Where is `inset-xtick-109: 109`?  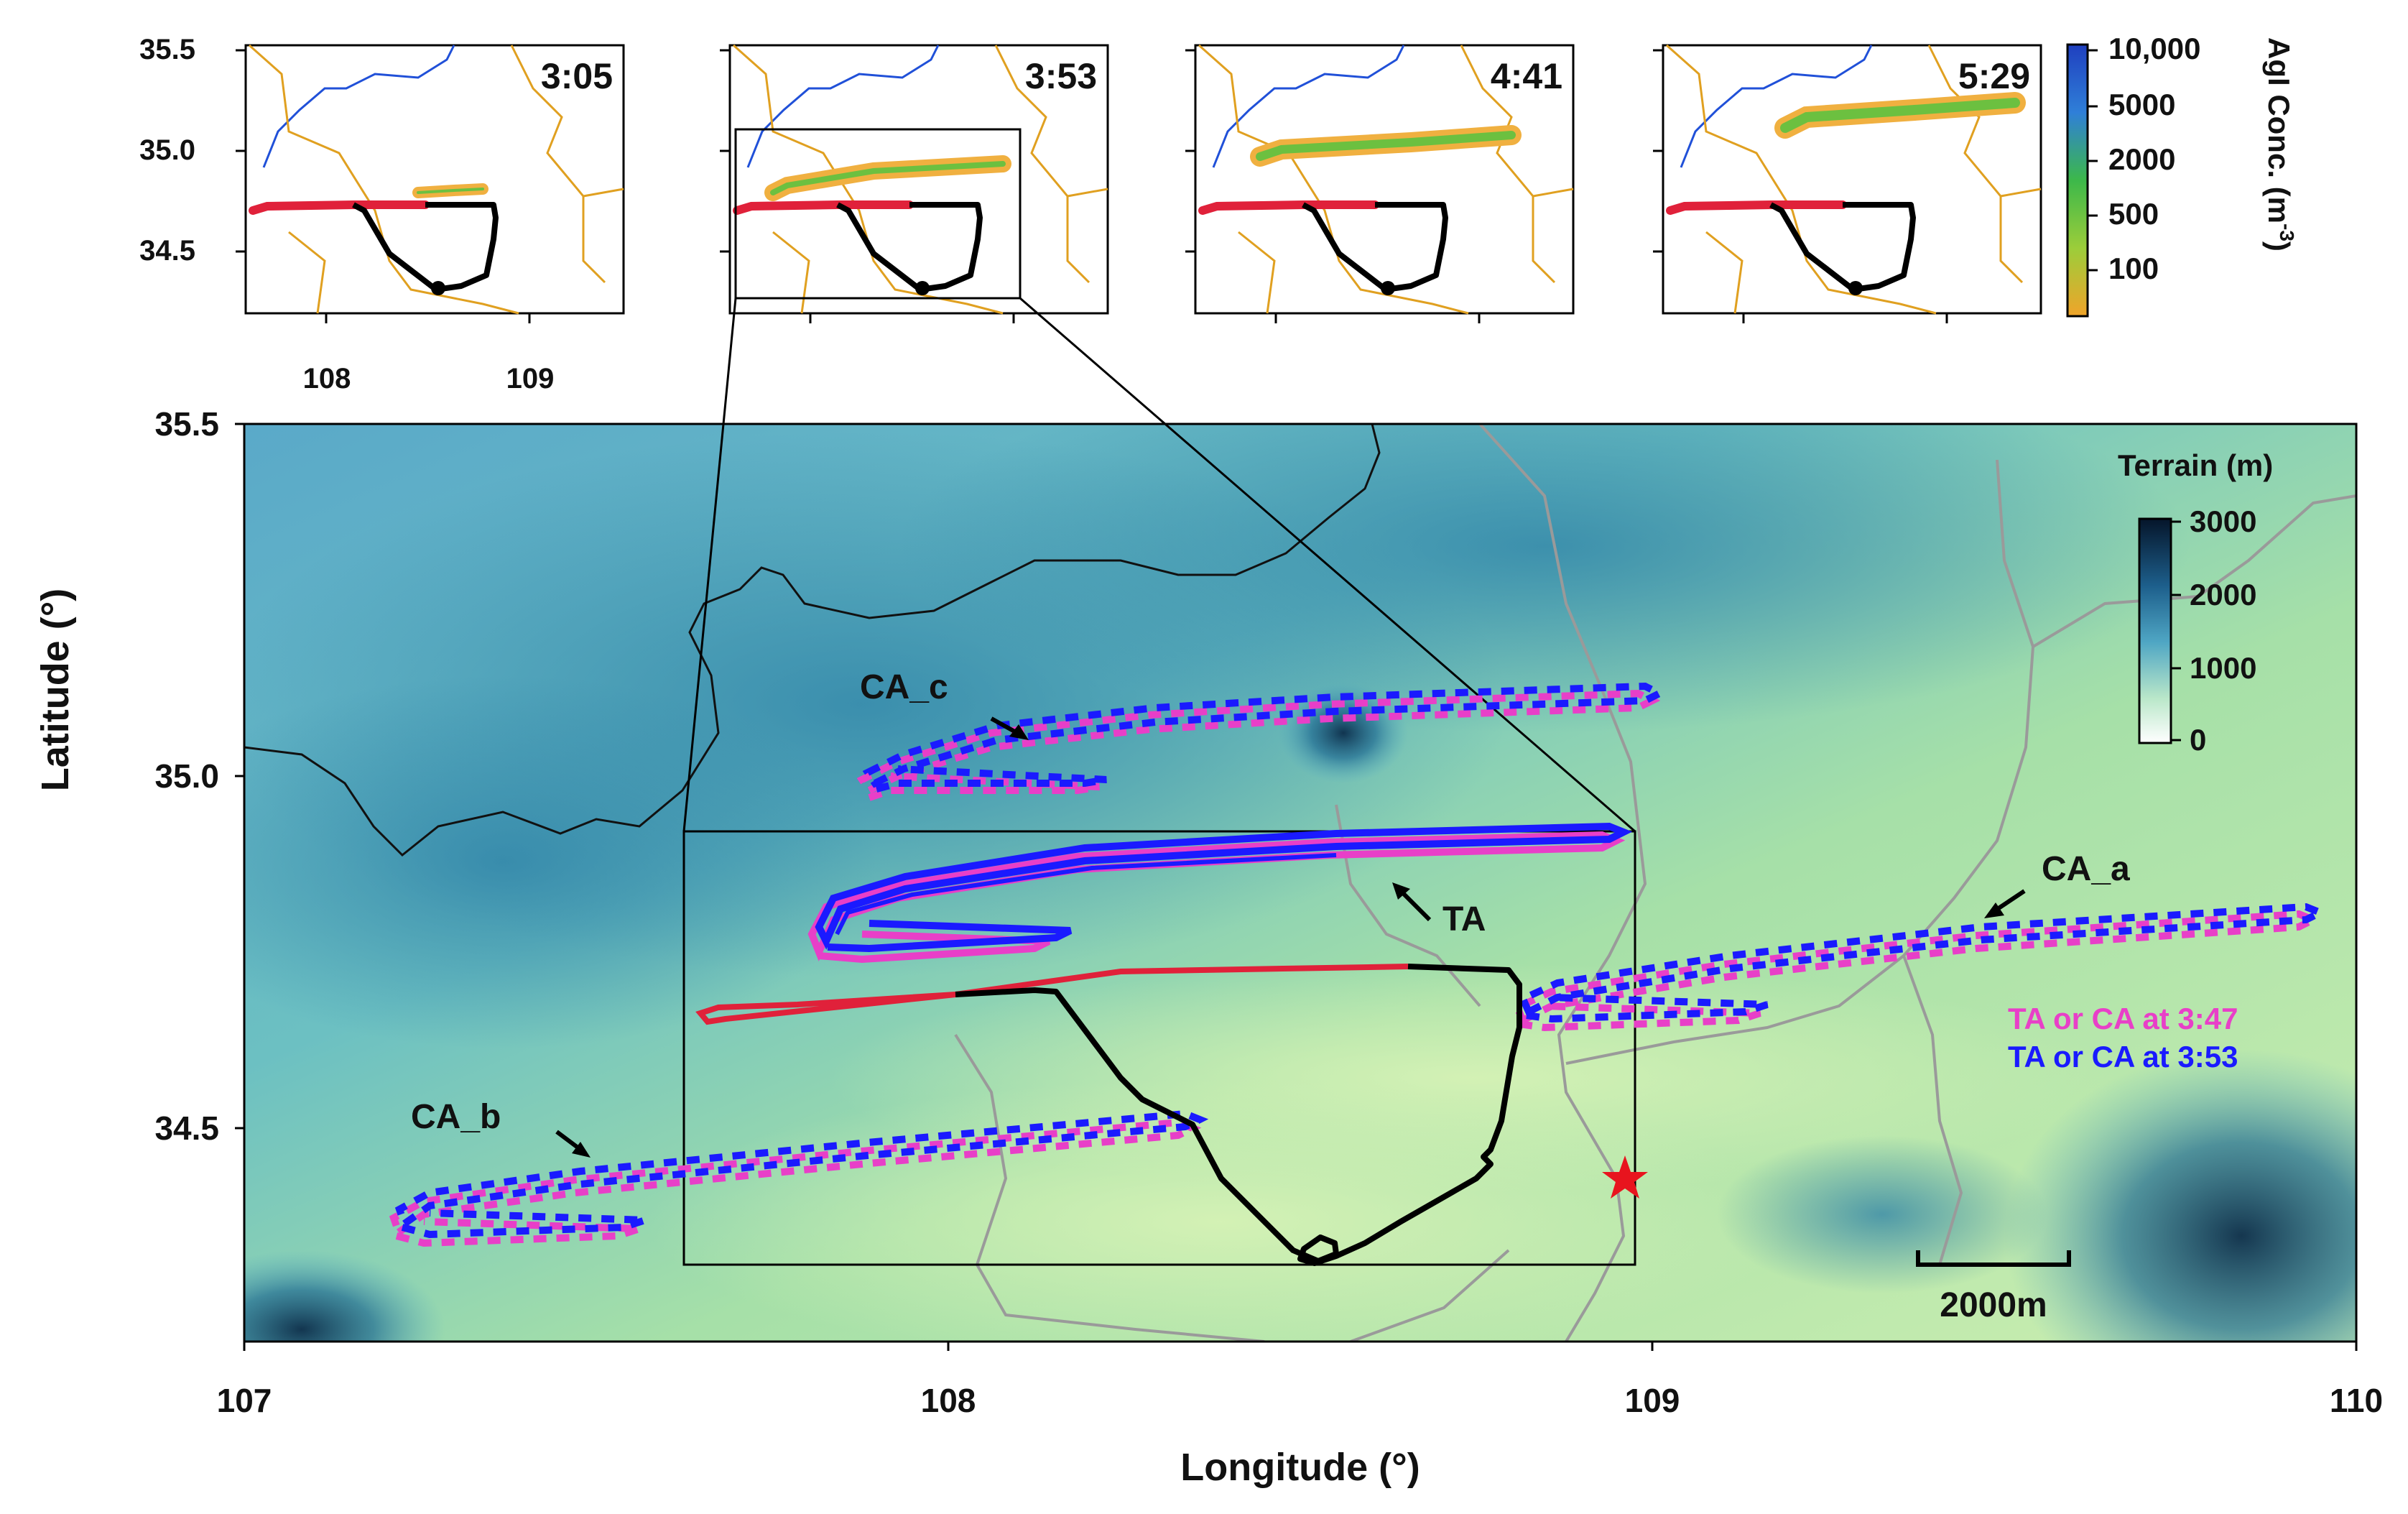 inset-xtick-109: 109 is located at coordinates (530, 378).